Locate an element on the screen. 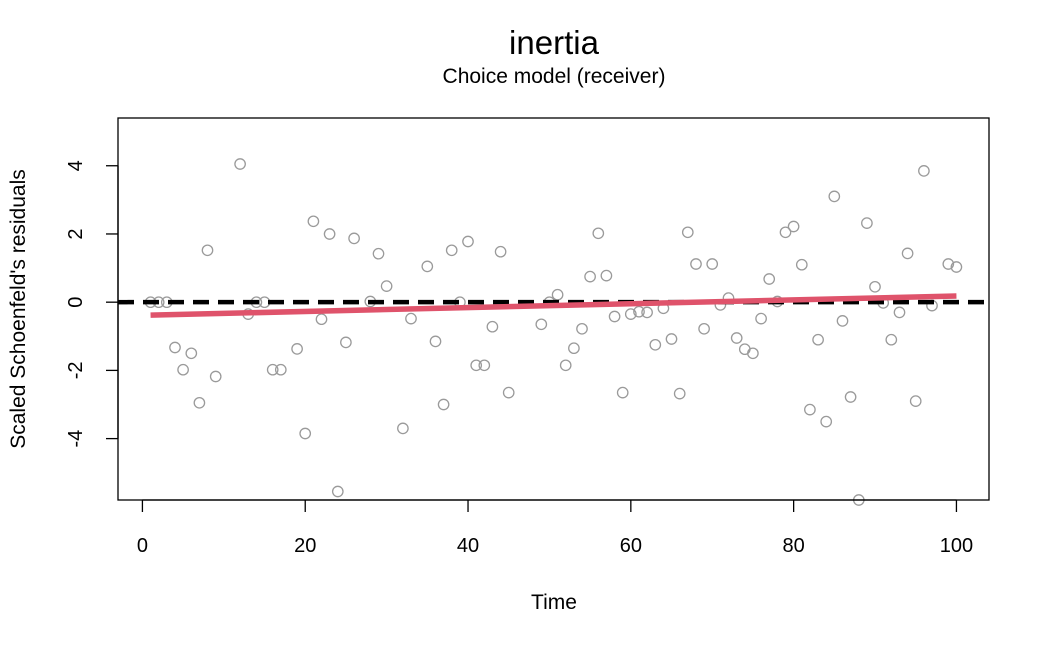 Image resolution: width=1050 pixels, height=648 pixels. chart-subtitle: Choice model (receiver) is located at coordinates (554, 76).